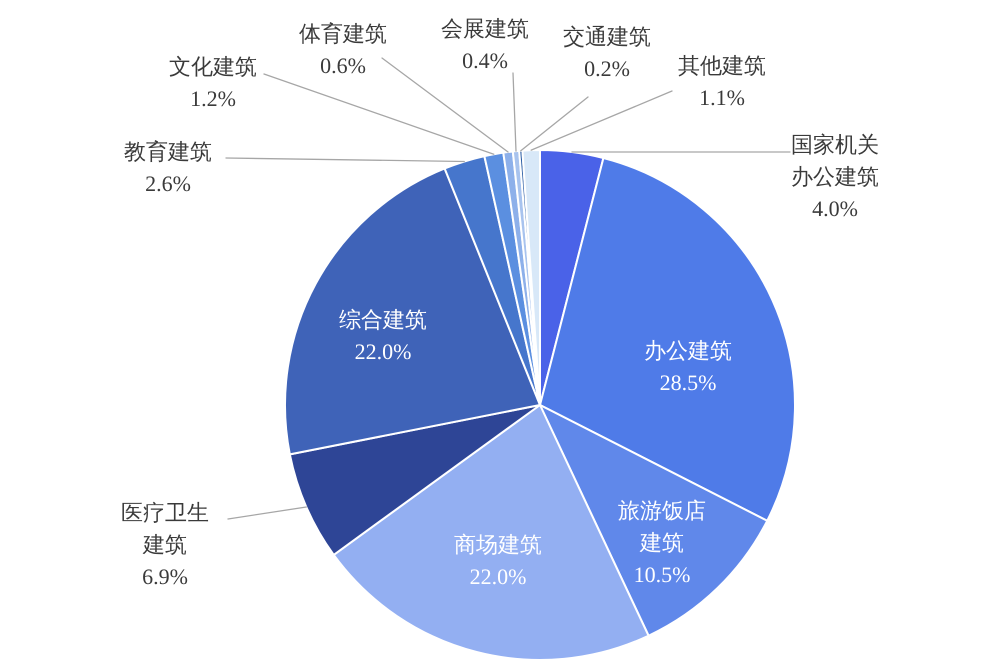  I want to click on slice-label: 体育建筑, so click(343, 33).